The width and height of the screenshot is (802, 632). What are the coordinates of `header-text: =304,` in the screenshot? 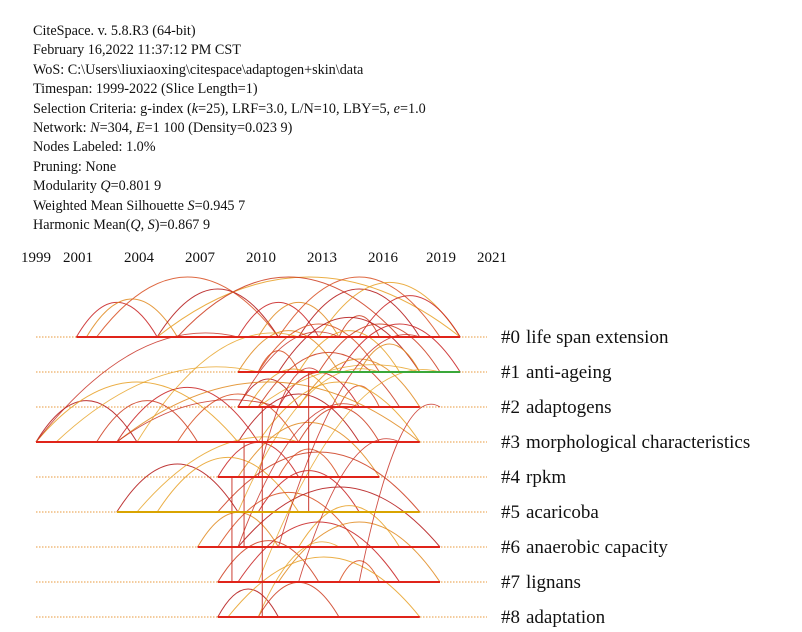 It's located at (117, 127).